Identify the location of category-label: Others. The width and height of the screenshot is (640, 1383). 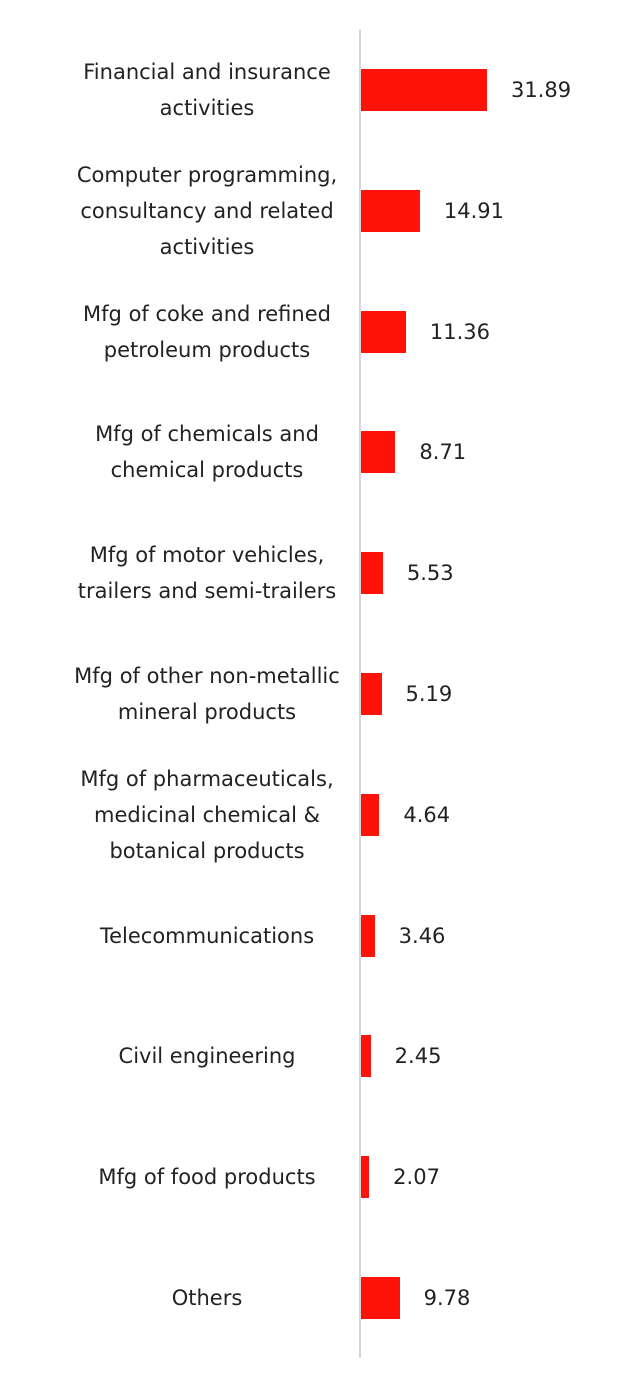
(207, 1298).